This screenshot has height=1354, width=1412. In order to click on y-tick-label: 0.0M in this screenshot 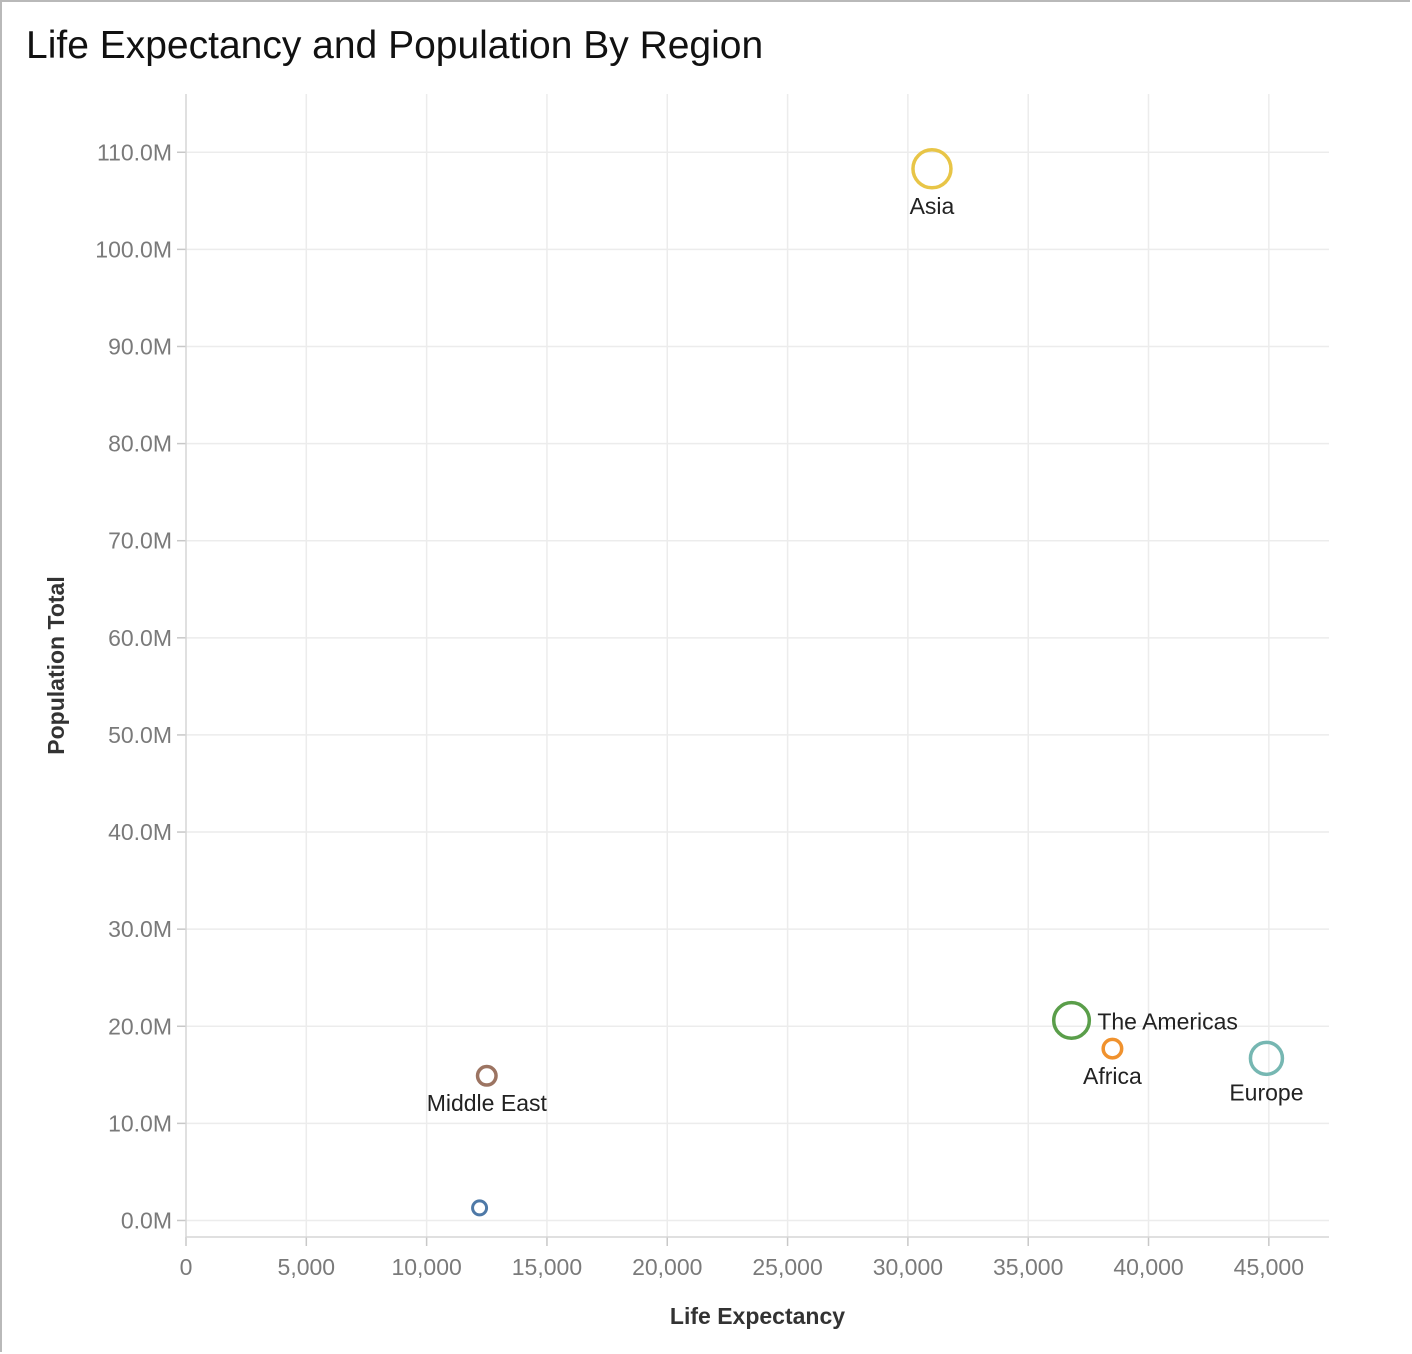, I will do `click(146, 1220)`.